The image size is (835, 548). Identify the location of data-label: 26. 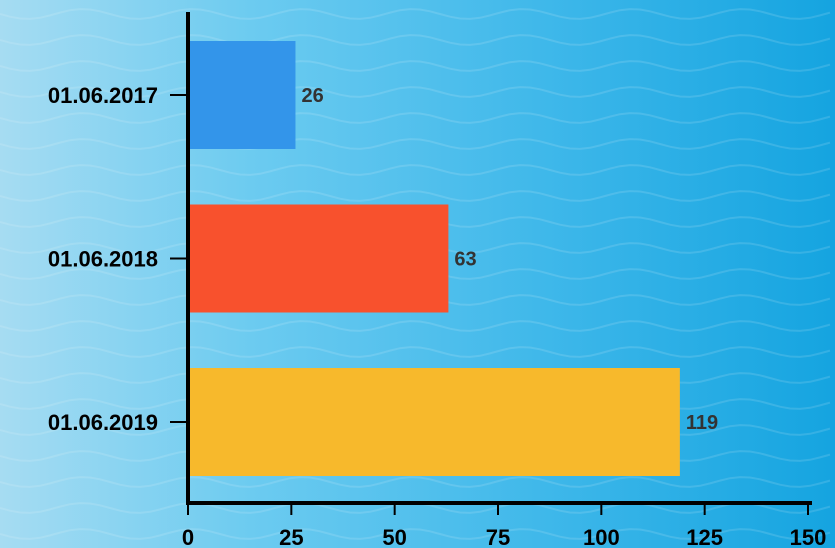
(312, 96).